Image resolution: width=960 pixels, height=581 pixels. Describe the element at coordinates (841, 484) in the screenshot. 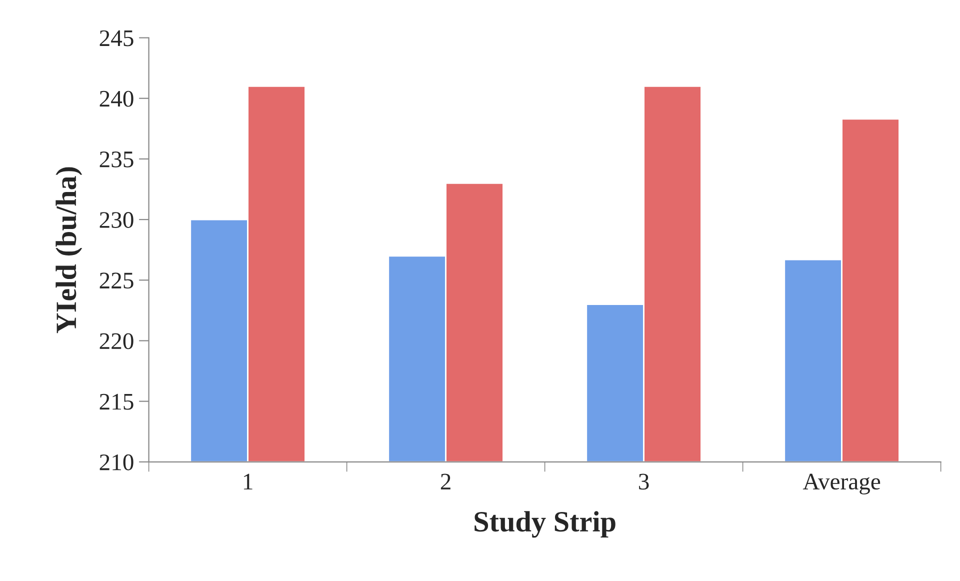

I see `x-tick-label: Average` at that location.